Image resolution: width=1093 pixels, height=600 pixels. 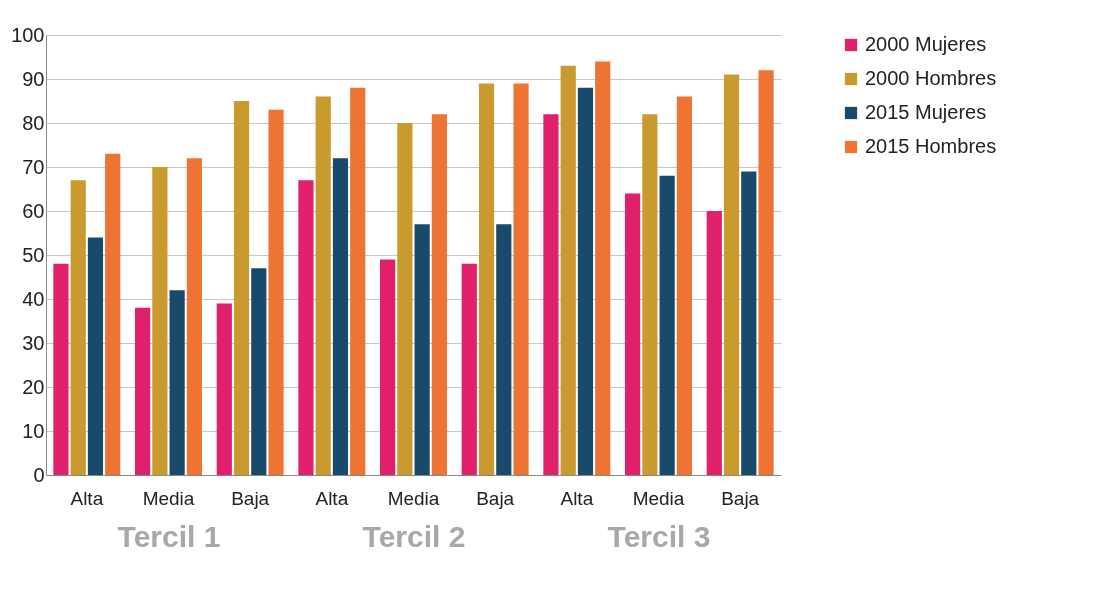 I want to click on x-axis-title: Tercil 2, so click(x=414, y=536).